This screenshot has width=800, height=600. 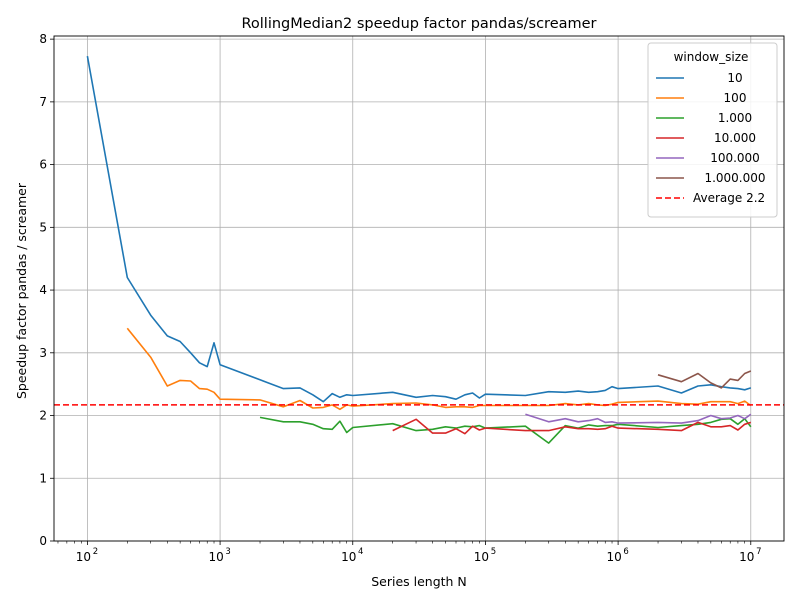 I want to click on y-tick-label: 7, so click(x=43, y=102).